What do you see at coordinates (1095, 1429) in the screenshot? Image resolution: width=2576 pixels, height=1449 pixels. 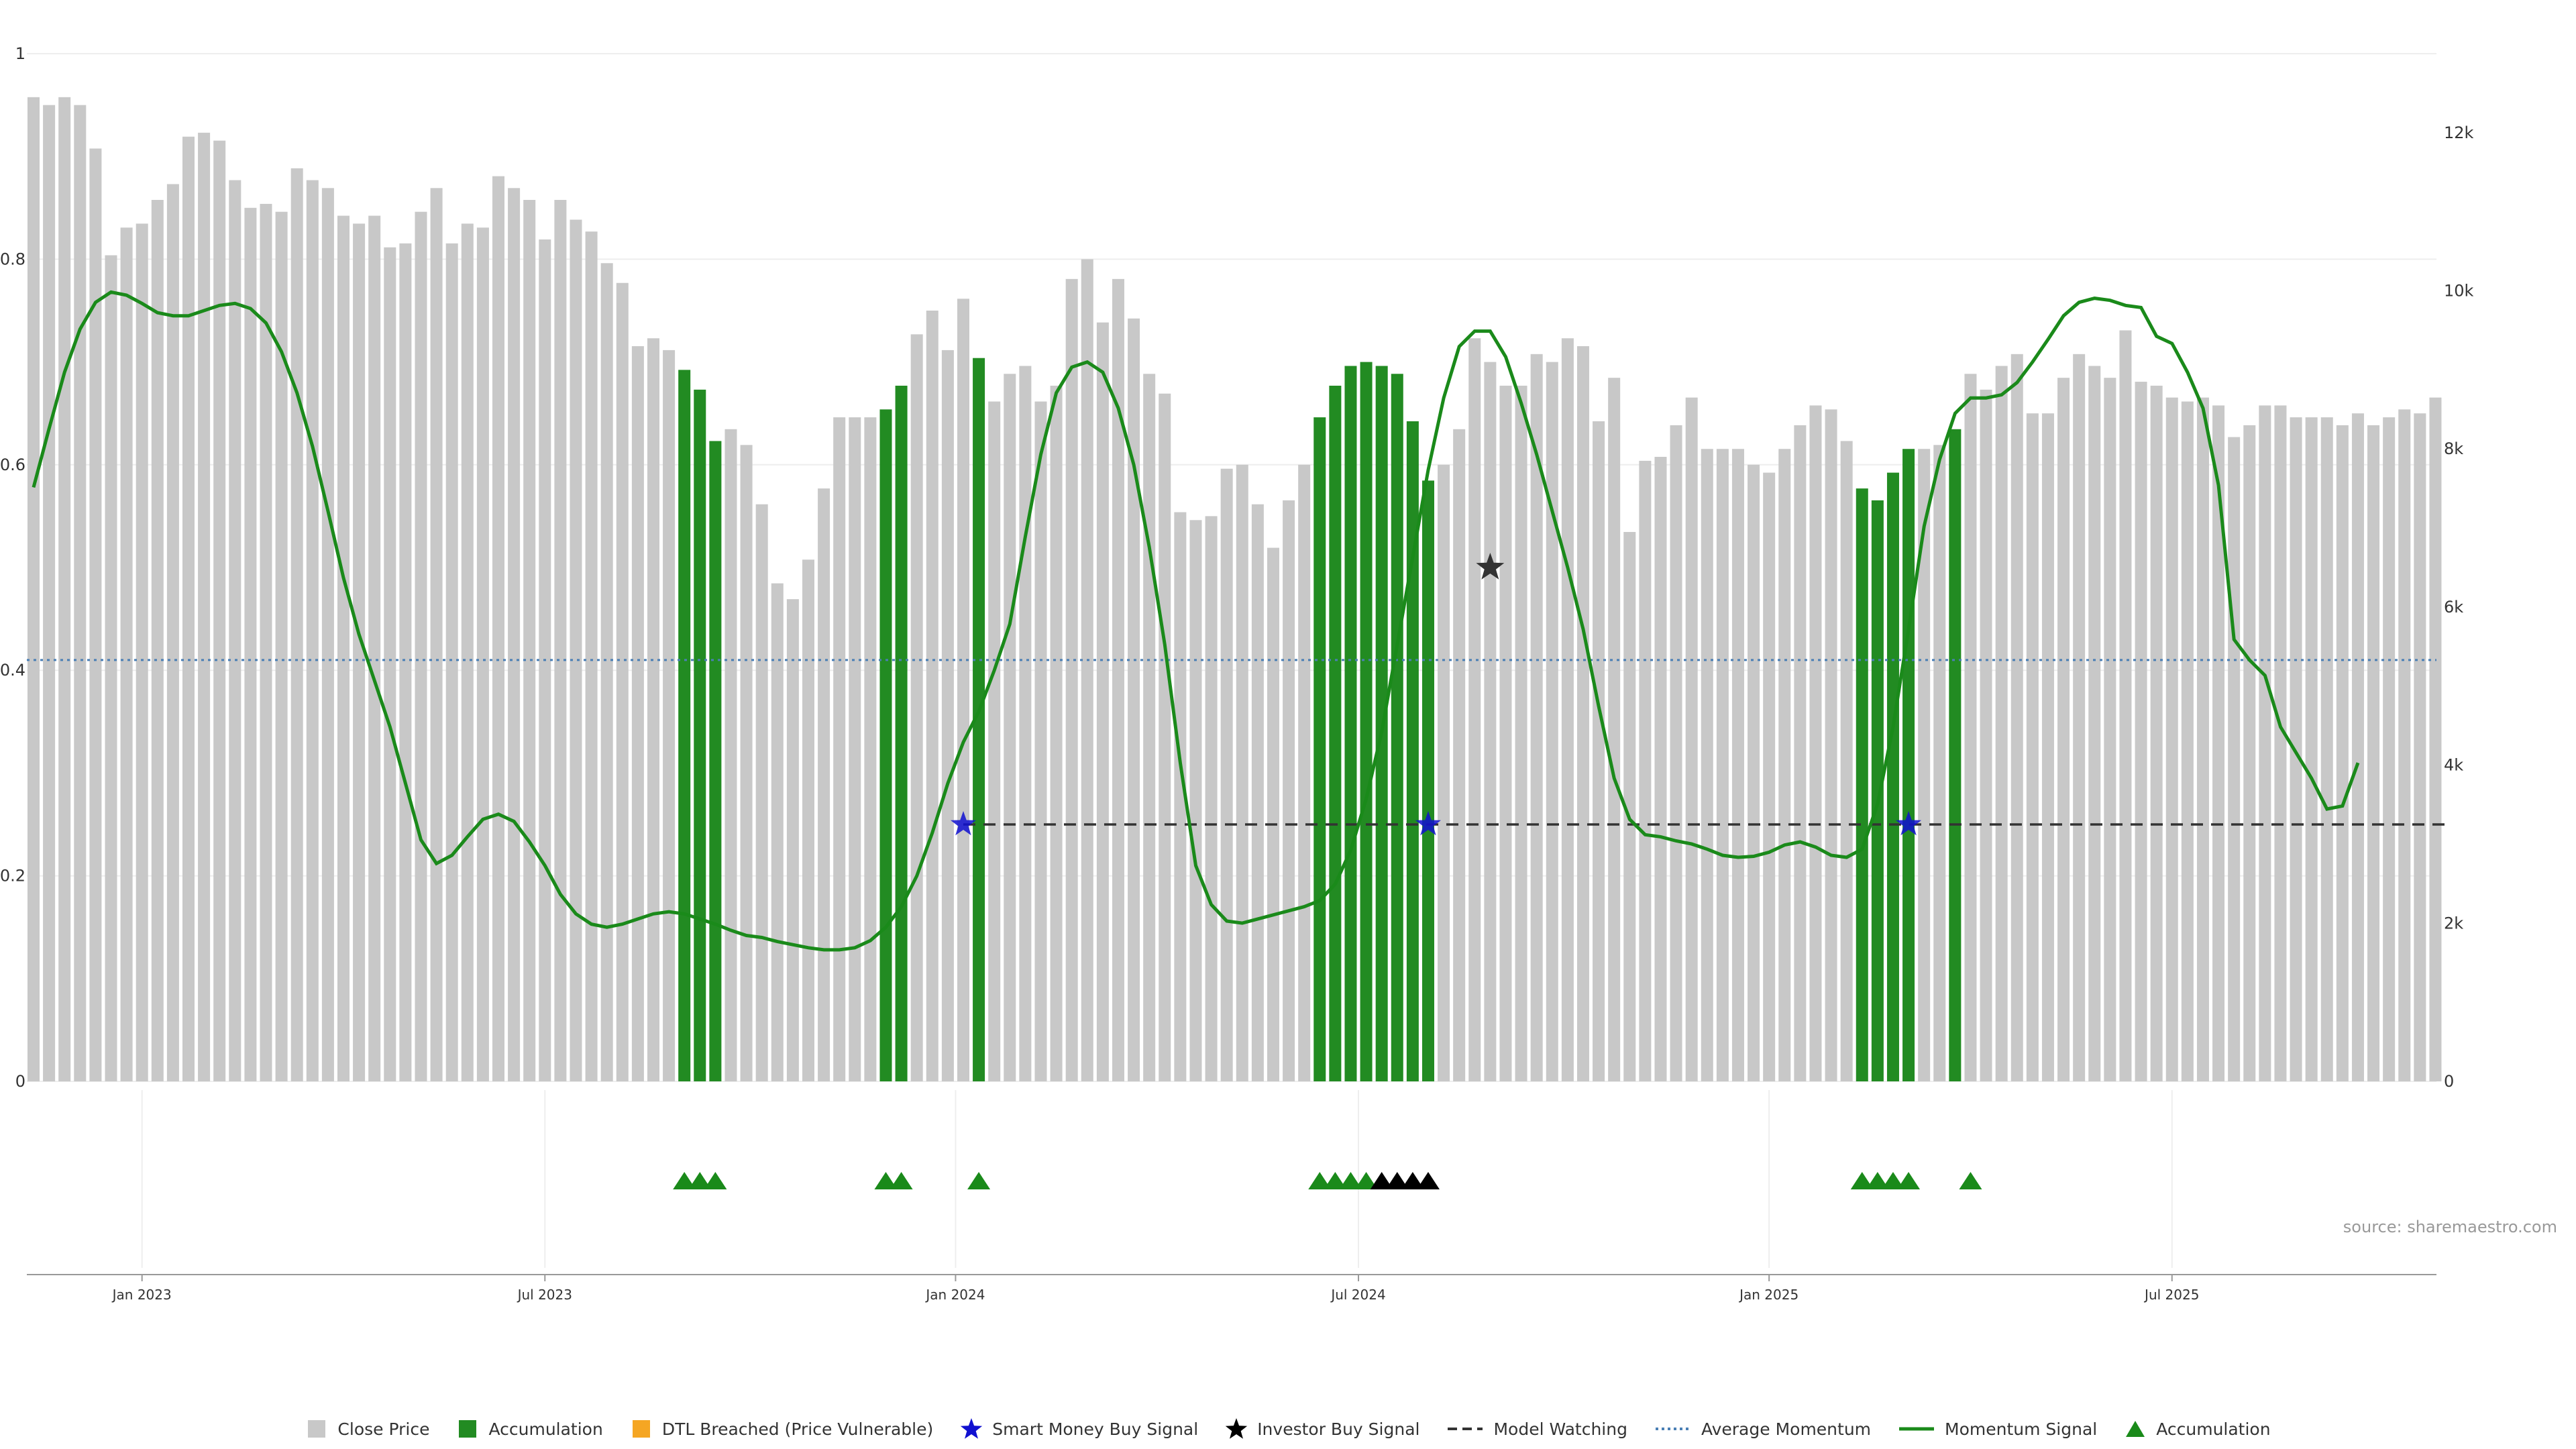 I see `legend-label: Smart Money Buy Signal` at bounding box center [1095, 1429].